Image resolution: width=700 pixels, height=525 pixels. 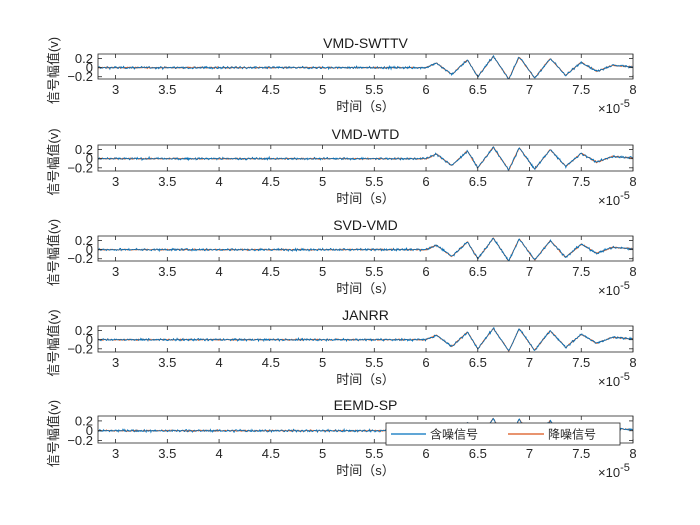 I want to click on subplot-title: SVD-VMD, so click(x=365, y=225).